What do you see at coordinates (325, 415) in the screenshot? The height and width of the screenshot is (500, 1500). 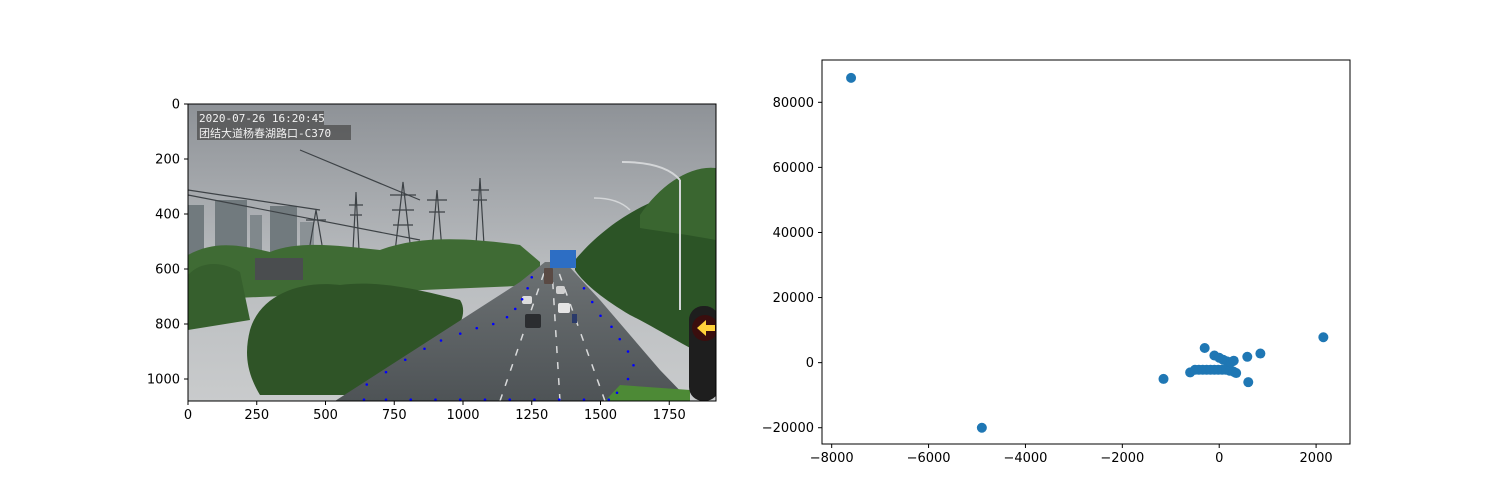 I see `x-tick-label: 500` at bounding box center [325, 415].